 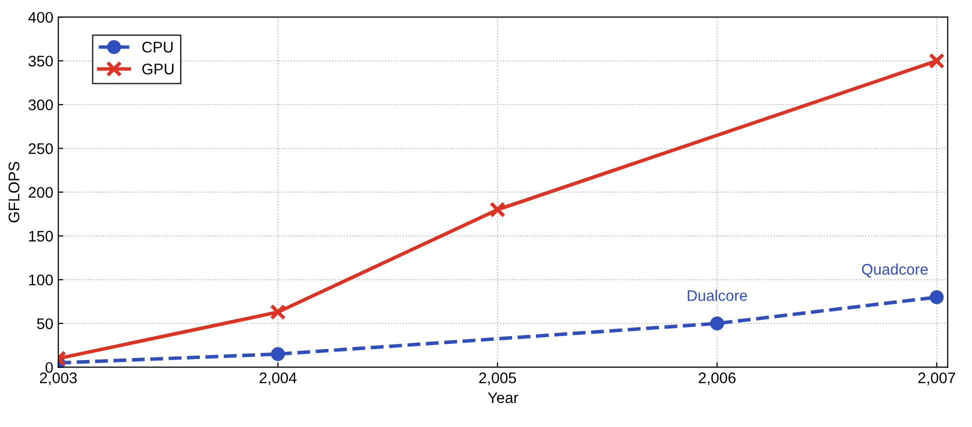 What do you see at coordinates (40, 61) in the screenshot?
I see `y-tick-label: 350` at bounding box center [40, 61].